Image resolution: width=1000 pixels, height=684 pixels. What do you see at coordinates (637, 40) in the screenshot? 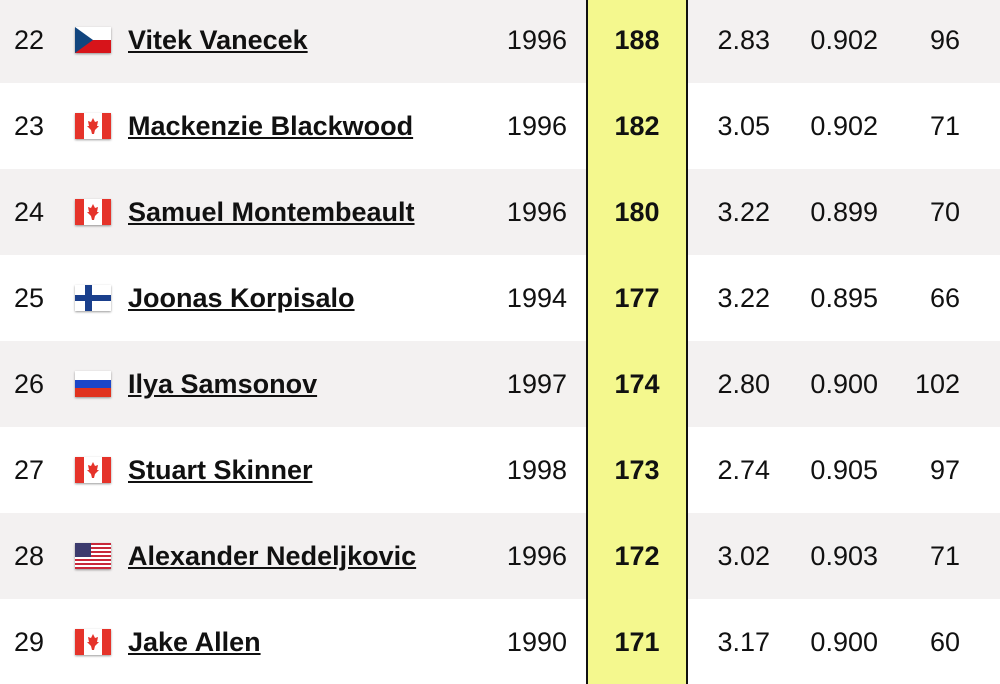
I see `rating-cell: 188` at bounding box center [637, 40].